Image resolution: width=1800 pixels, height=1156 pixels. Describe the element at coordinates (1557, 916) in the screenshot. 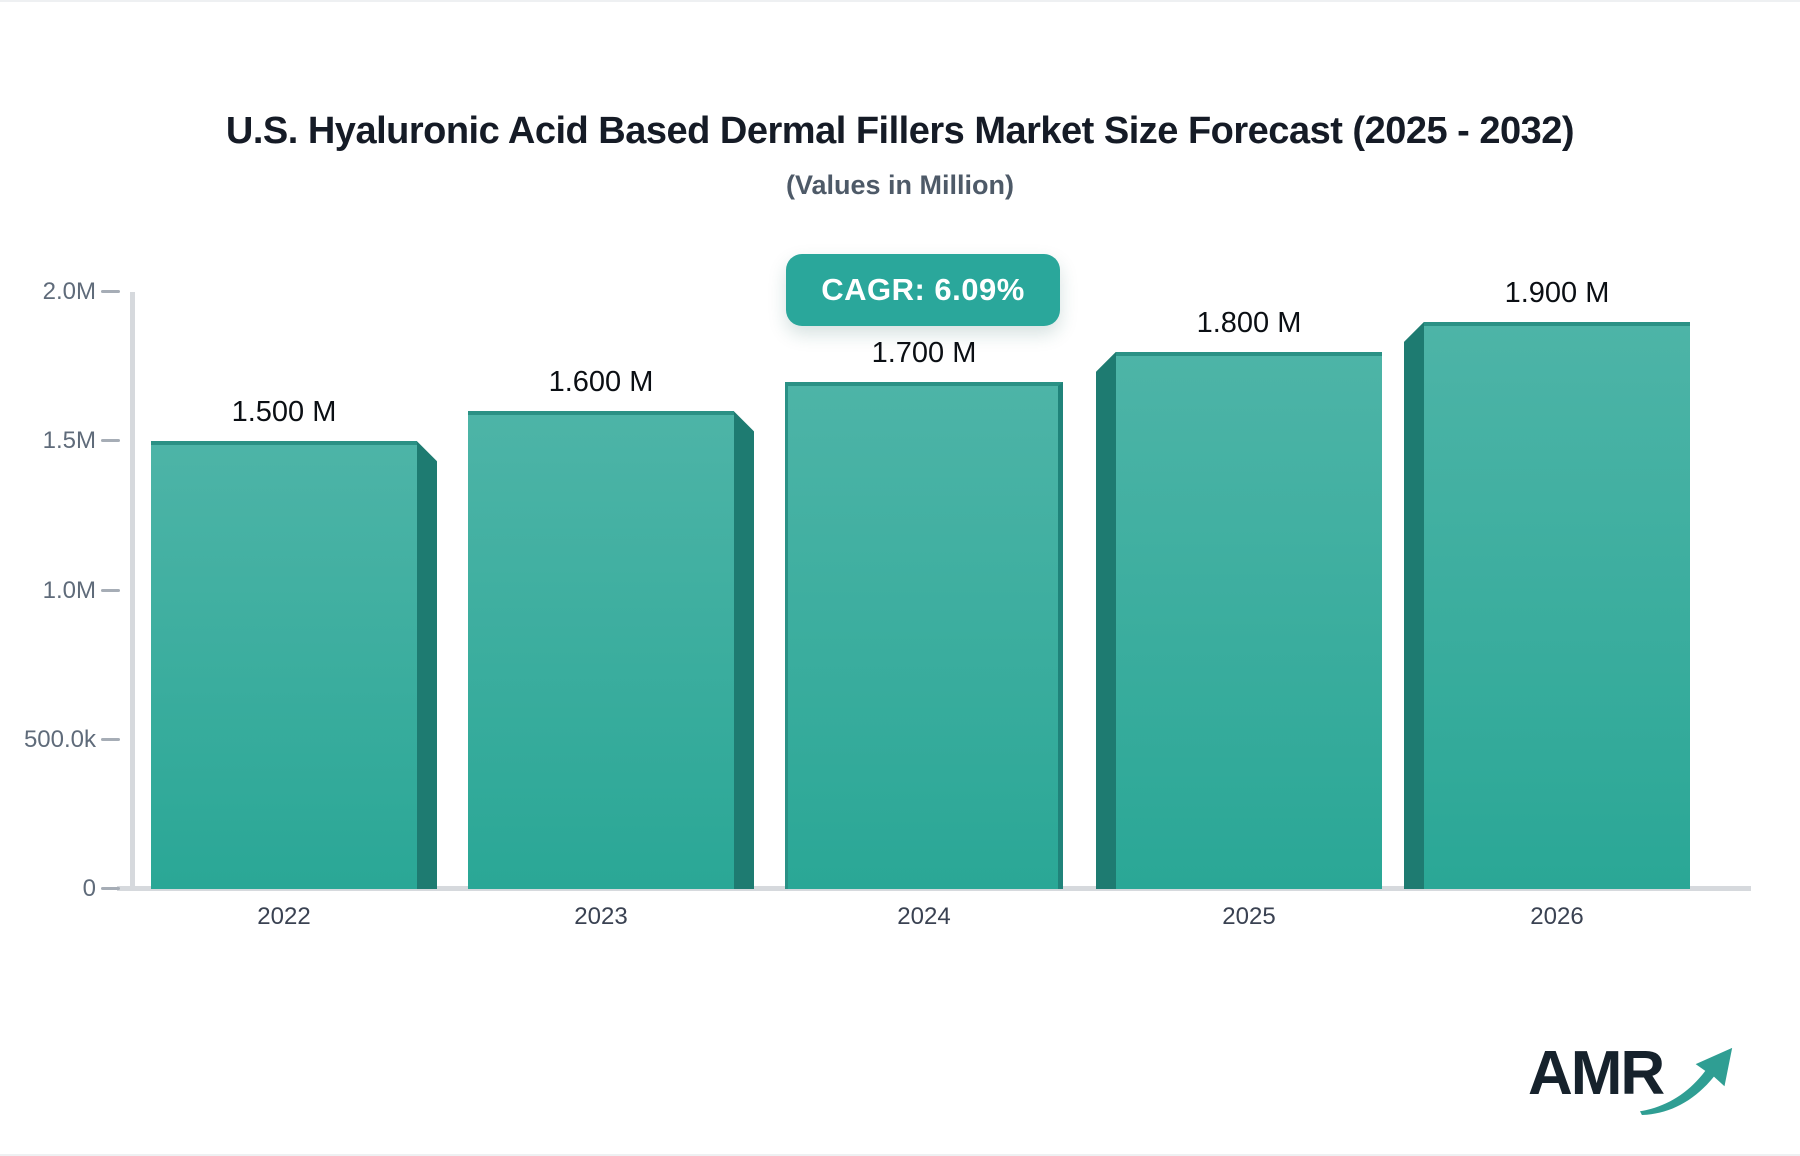

I see `x-axis-label: 2026` at that location.